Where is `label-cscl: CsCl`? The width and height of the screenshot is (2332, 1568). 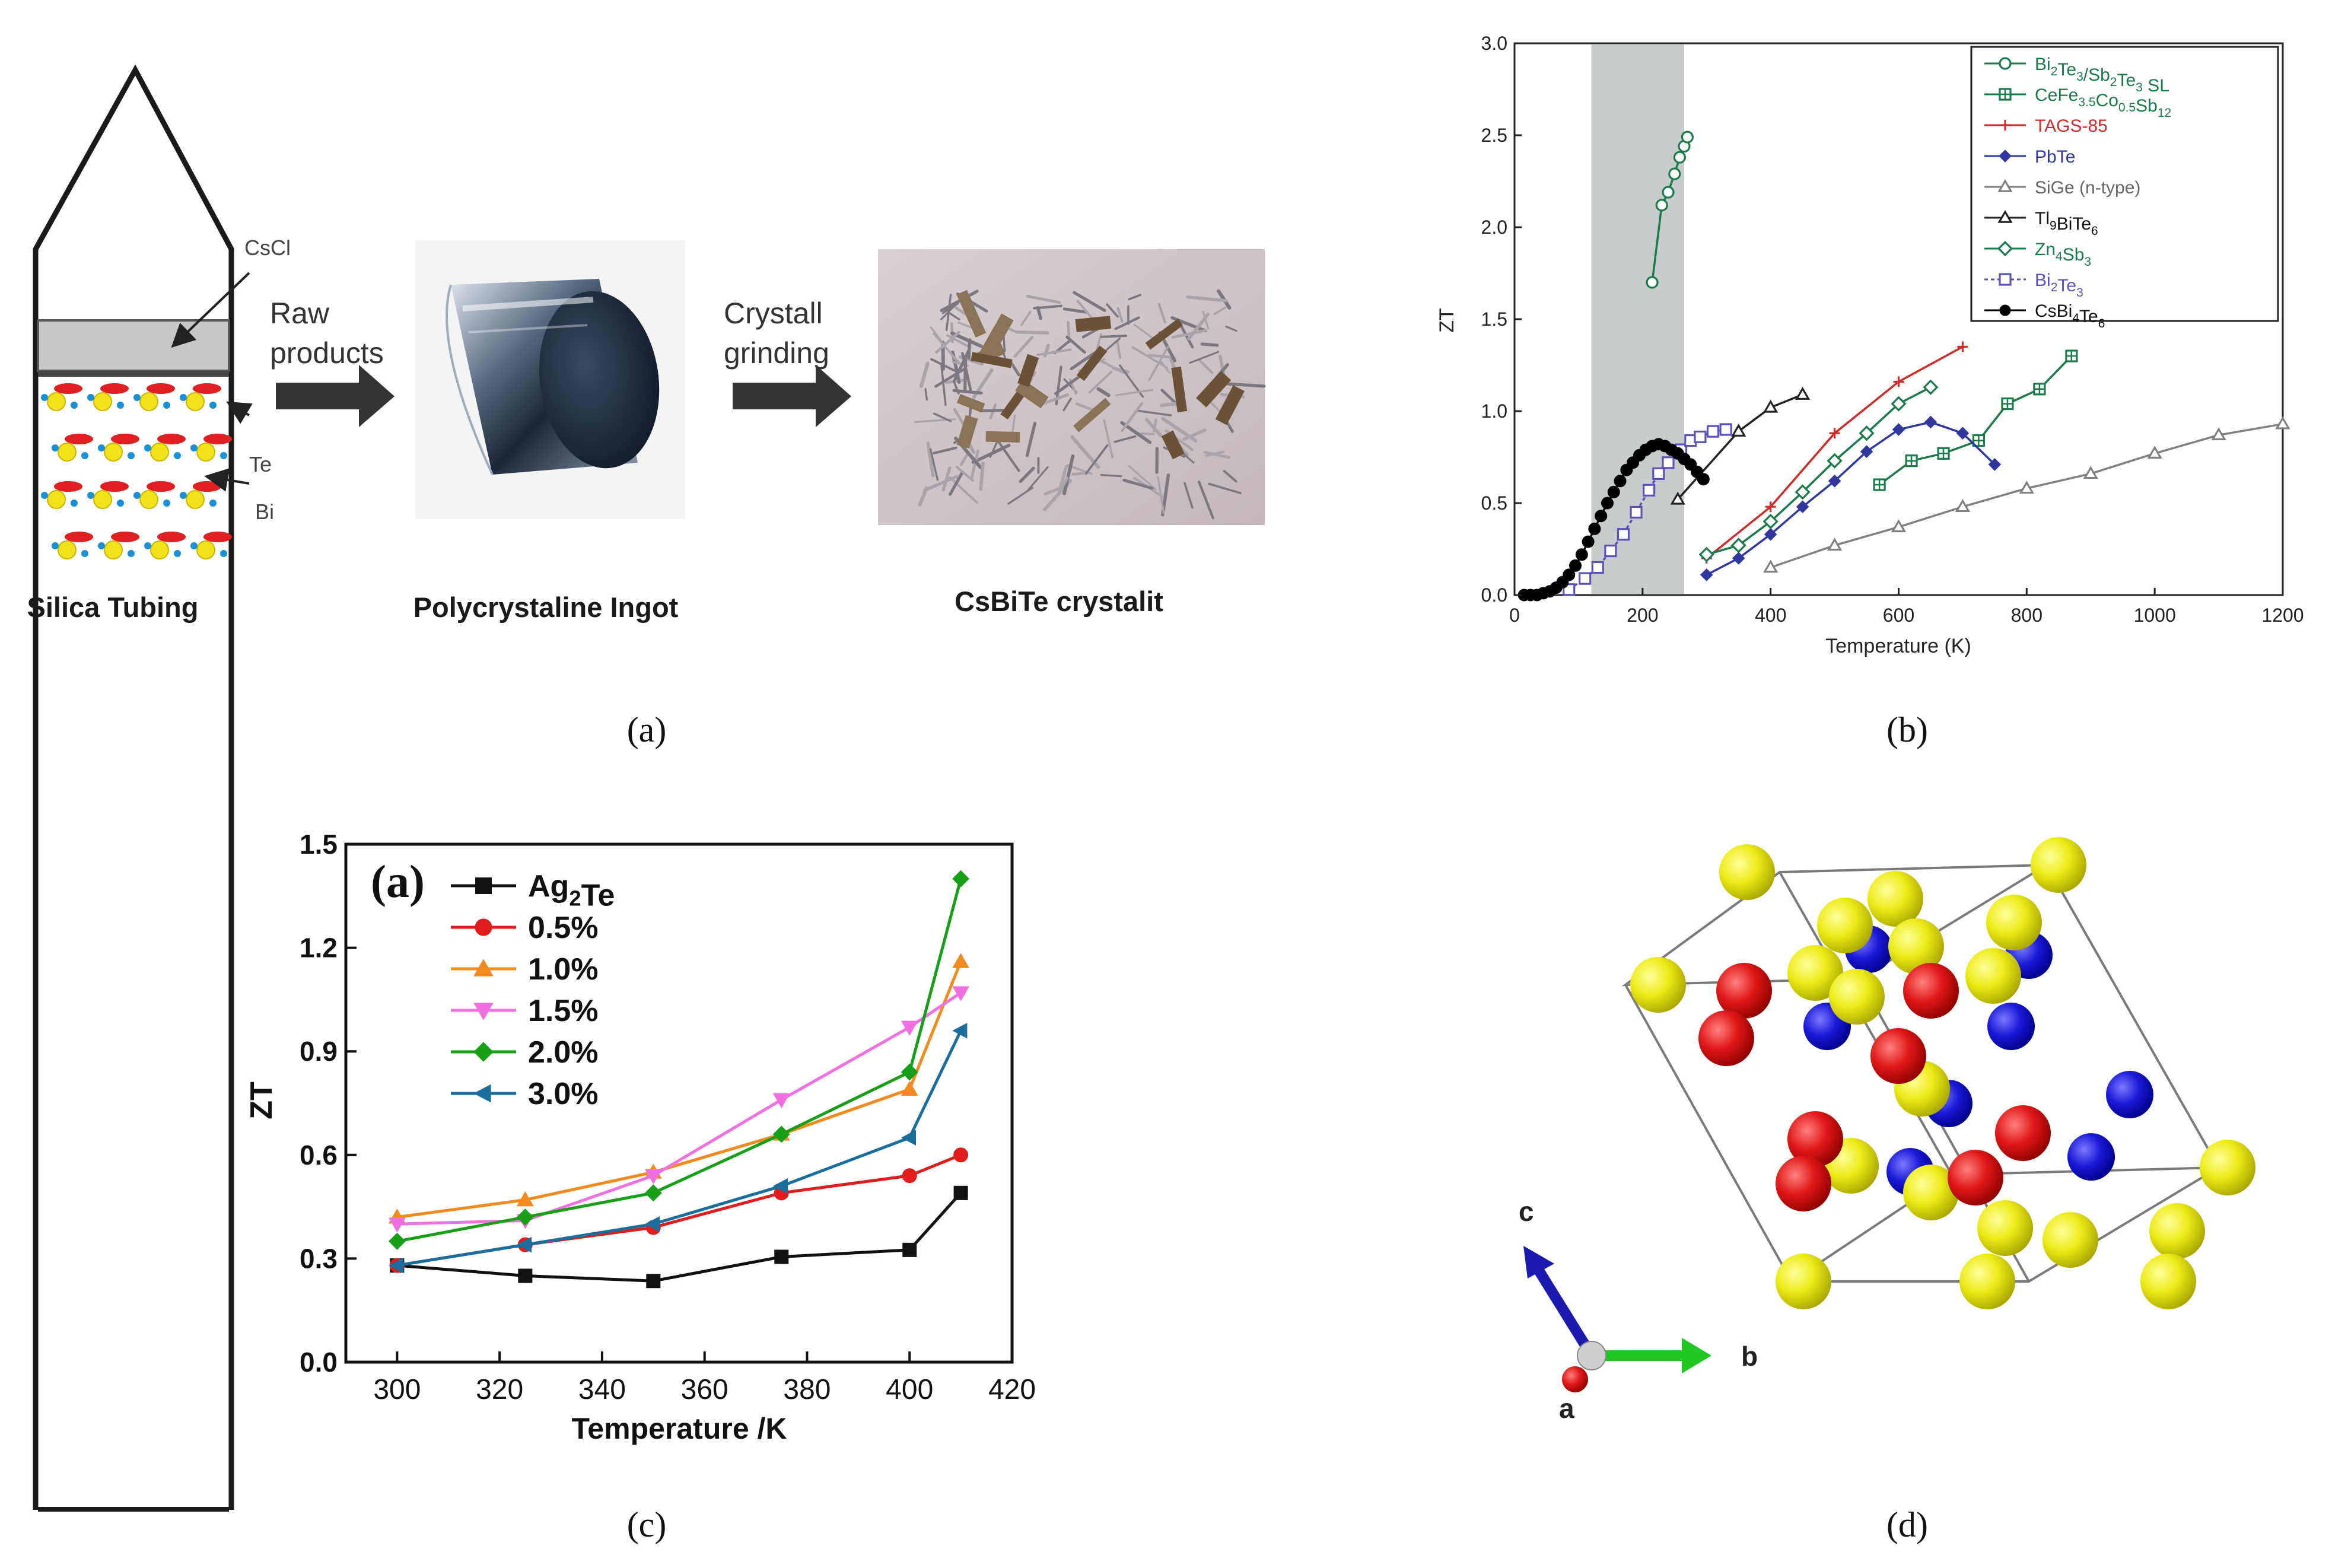 label-cscl: CsCl is located at coordinates (267, 248).